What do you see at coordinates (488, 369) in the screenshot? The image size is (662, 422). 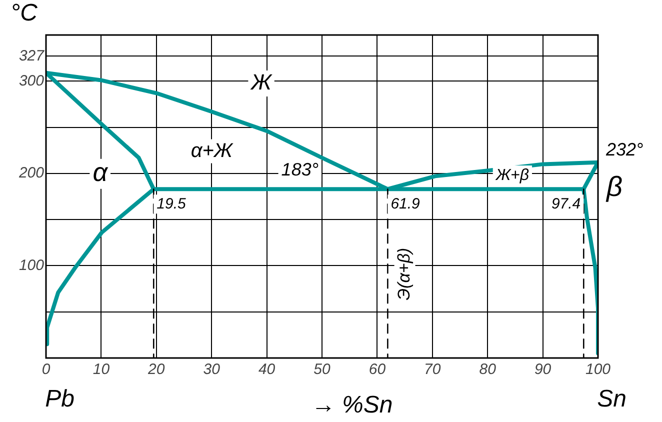 I see `x-tick-label: 80` at bounding box center [488, 369].